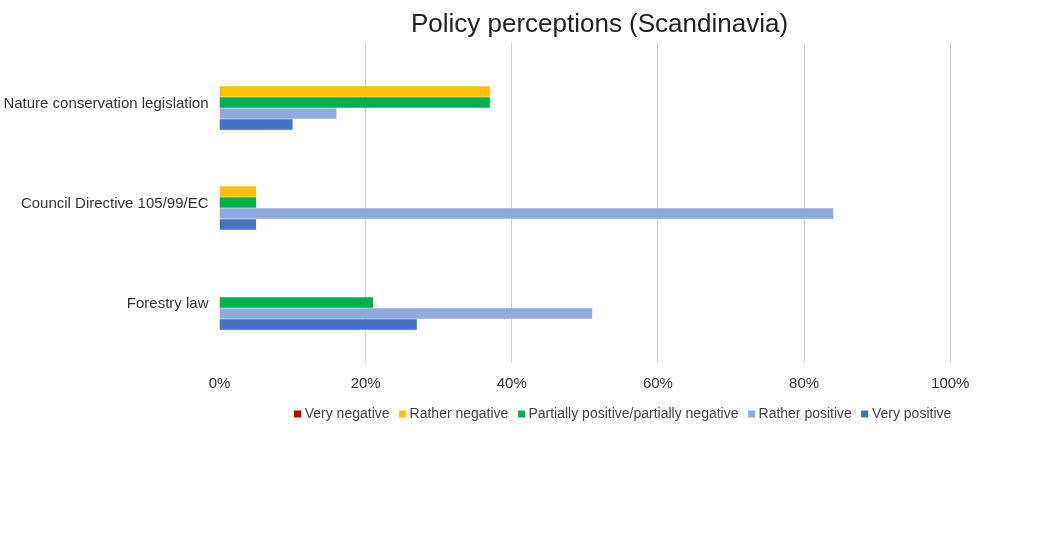 This screenshot has width=1043, height=554. I want to click on x-tick-label: 60%, so click(657, 382).